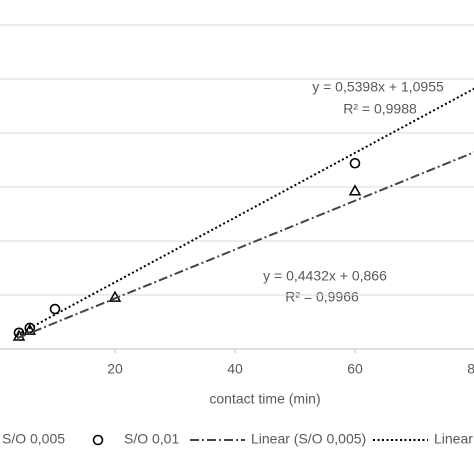  What do you see at coordinates (308, 439) in the screenshot?
I see `legend-label: Linear (S/O 0,005)` at bounding box center [308, 439].